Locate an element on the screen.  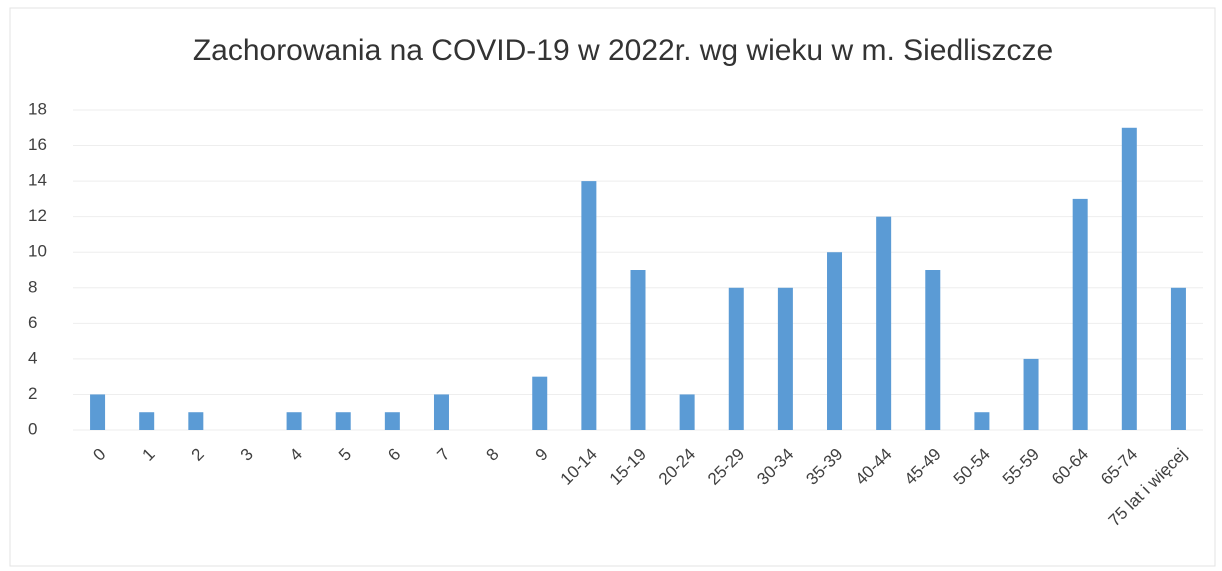
x-tick-label: 4 is located at coordinates (296, 455).